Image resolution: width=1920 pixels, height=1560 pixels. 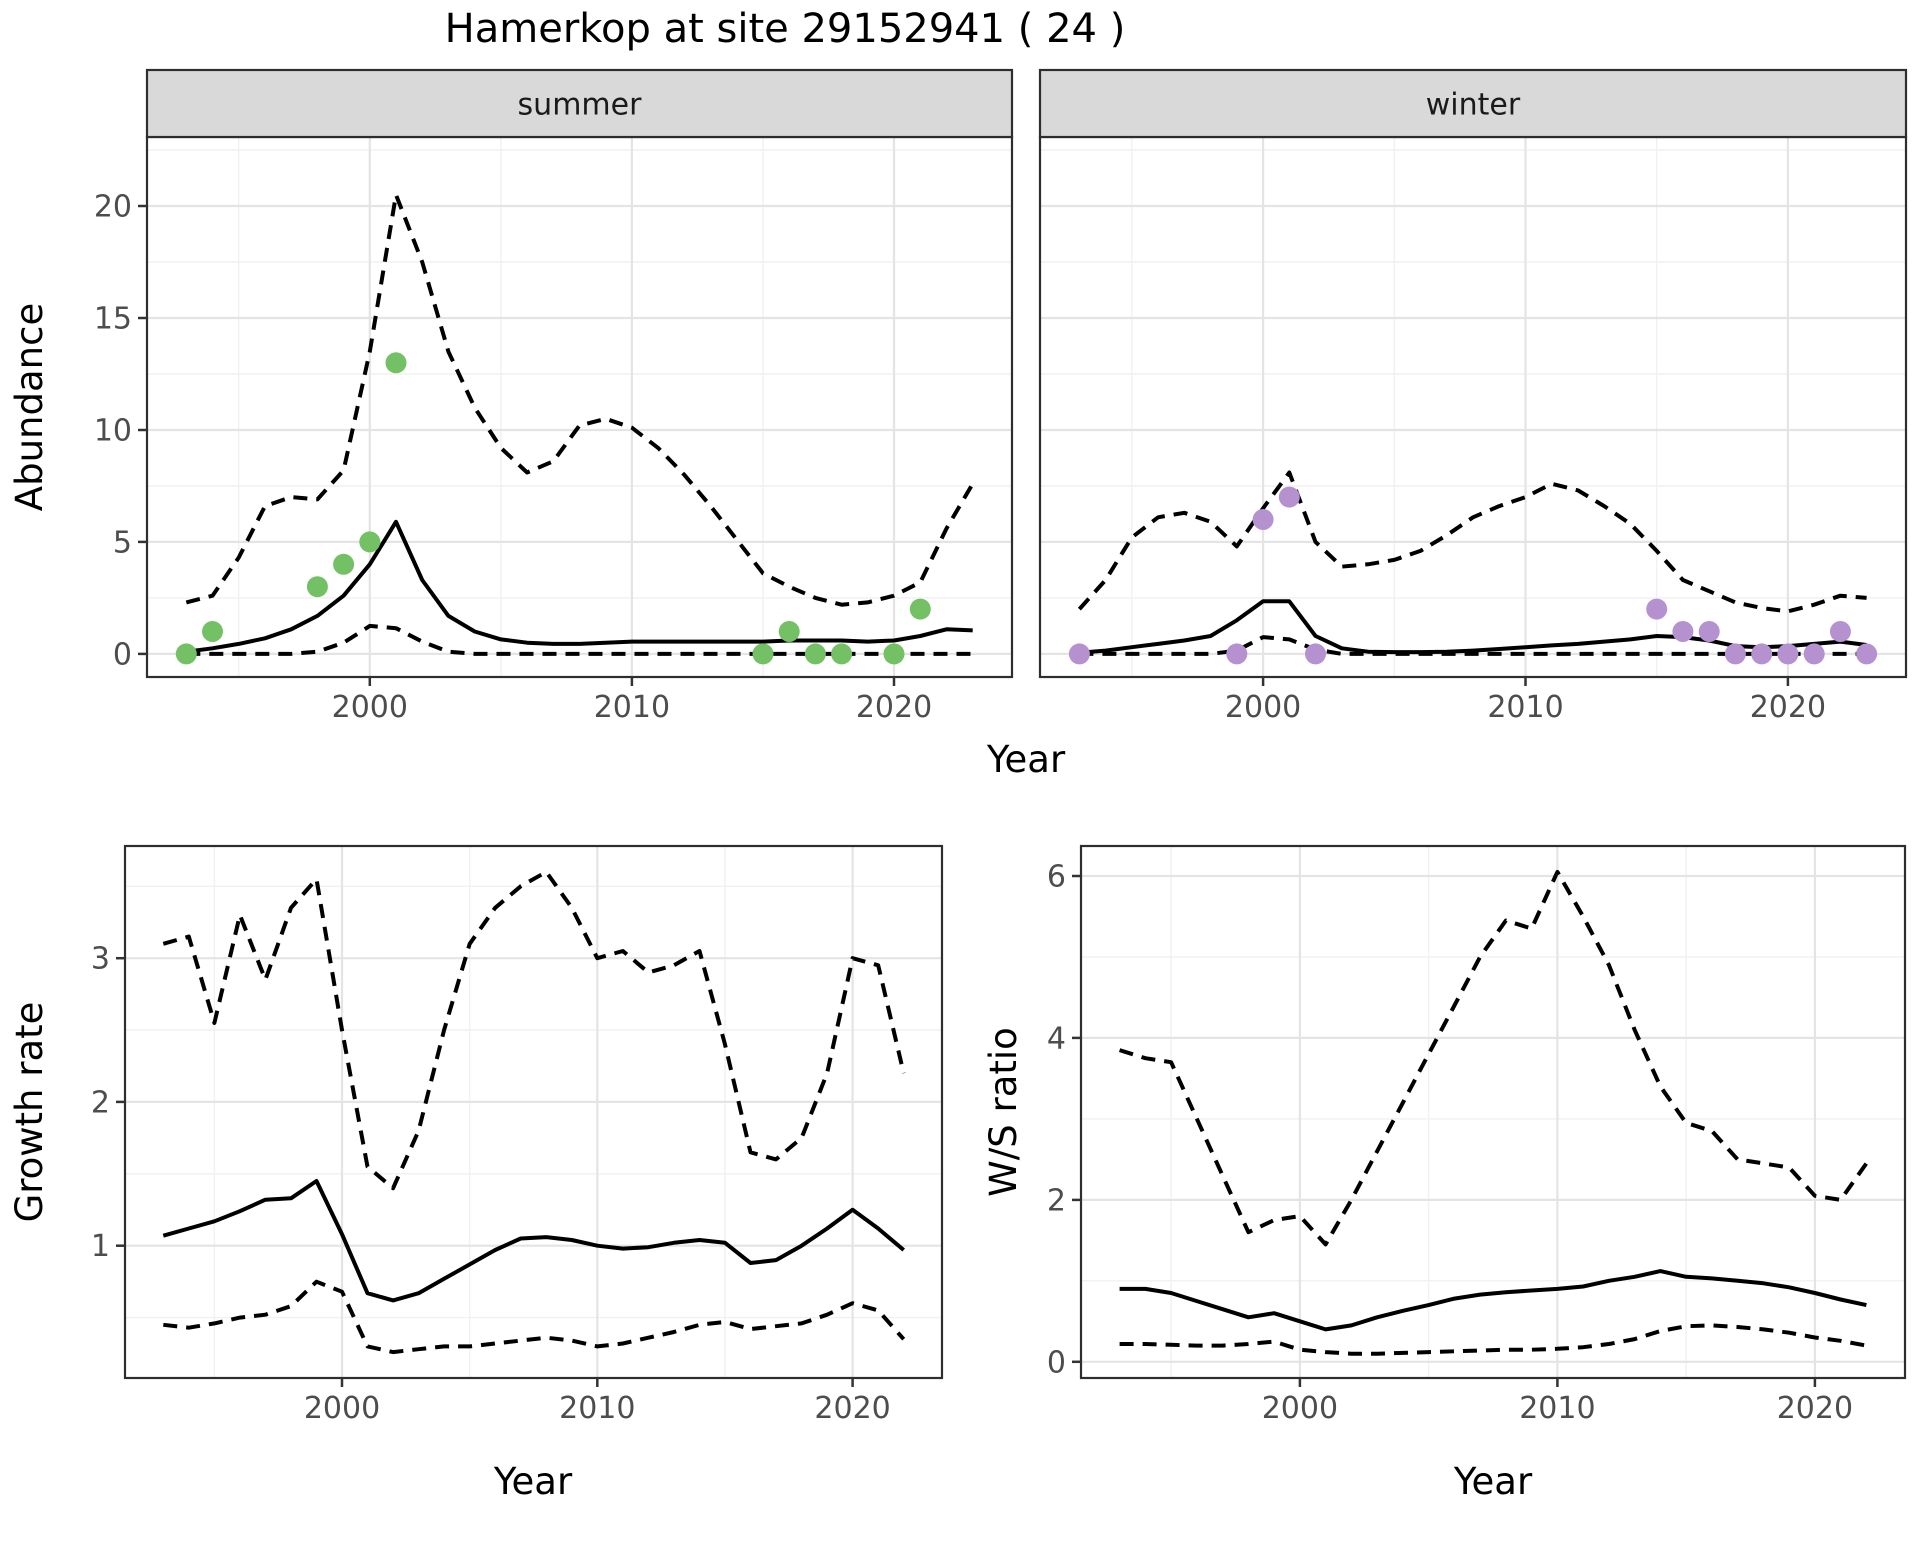 I want to click on facet-label-winter: winter, so click(x=1473, y=104).